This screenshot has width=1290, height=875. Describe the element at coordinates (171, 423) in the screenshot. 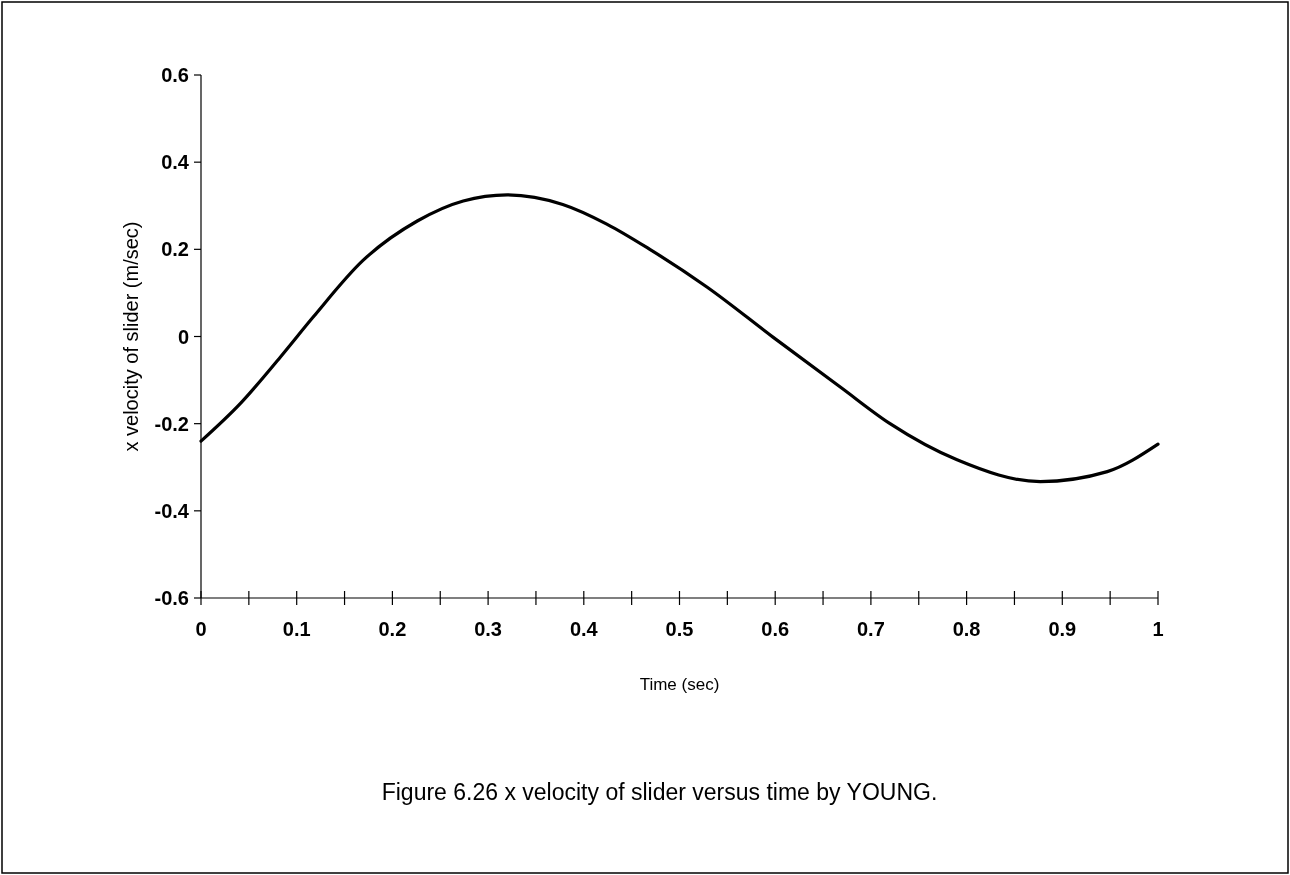

I see `y-tick-label: -0.2` at that location.